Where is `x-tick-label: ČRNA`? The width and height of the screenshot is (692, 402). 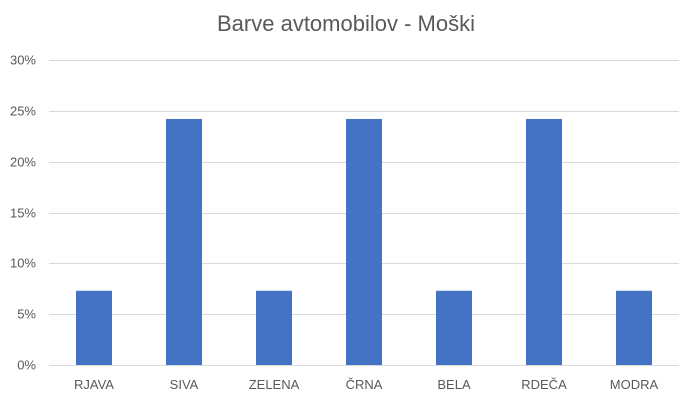
x-tick-label: ČRNA is located at coordinates (364, 384).